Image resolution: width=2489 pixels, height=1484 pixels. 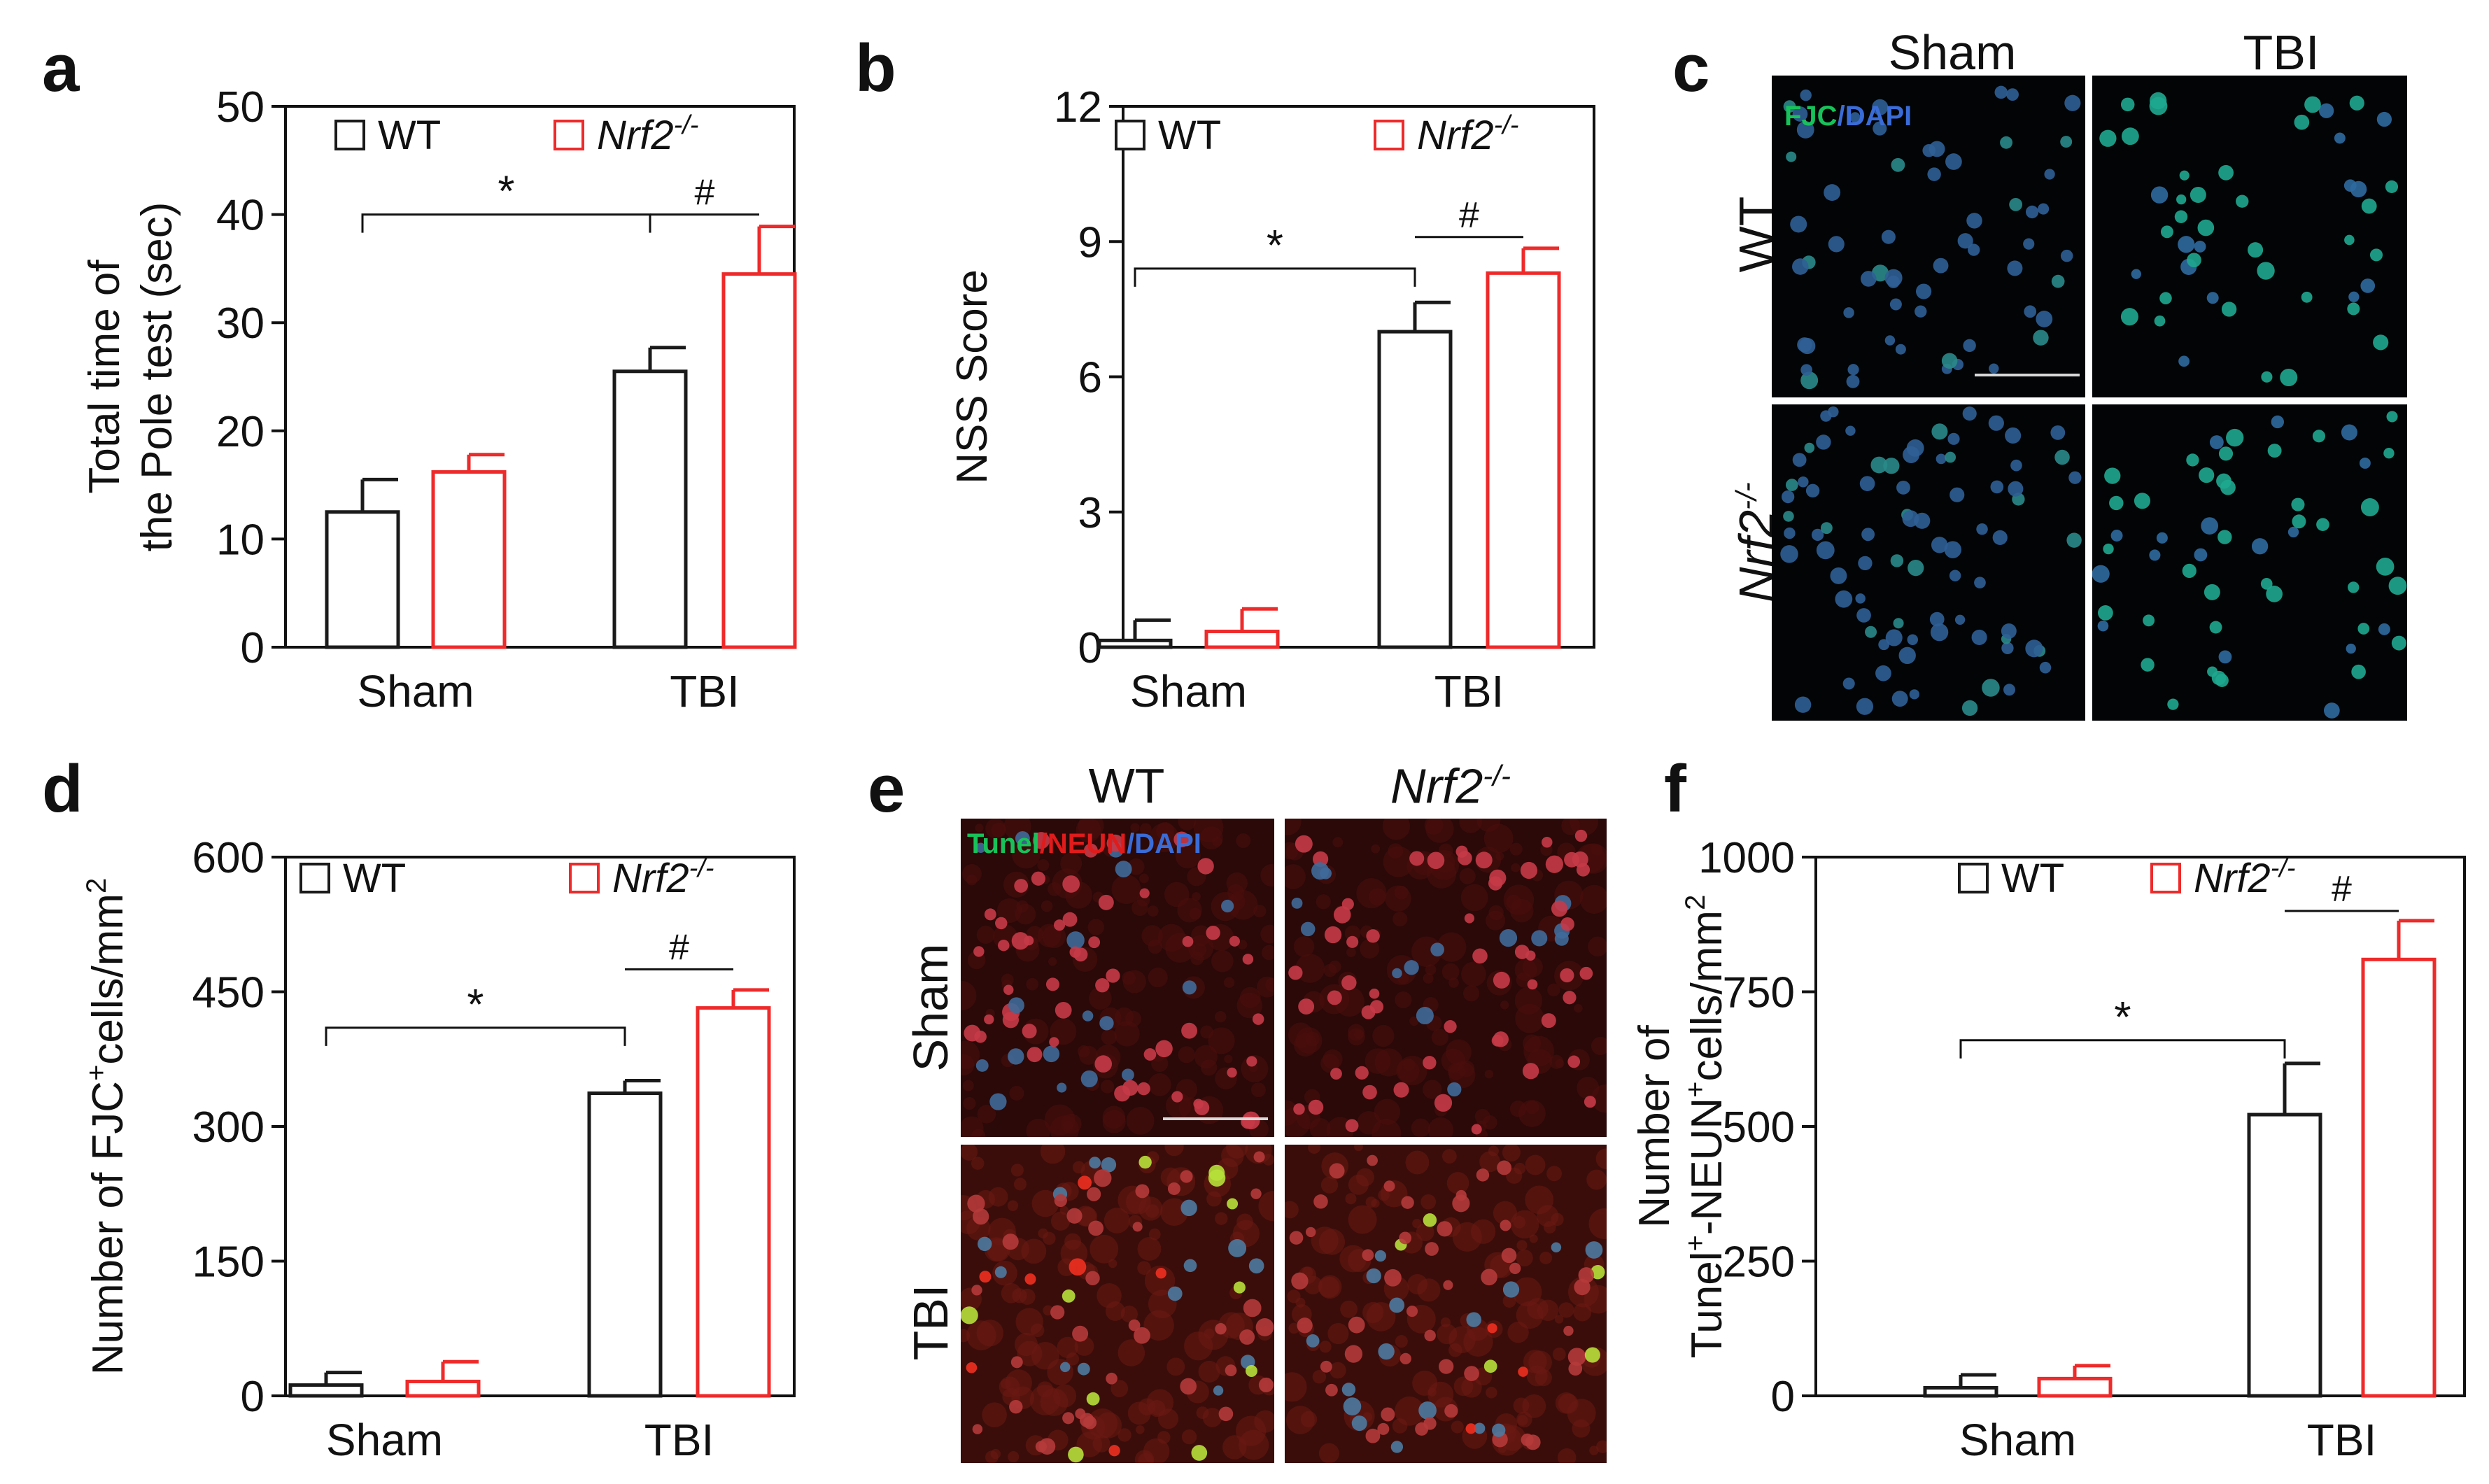 I want to click on panel-c-row-nrf2-sup: -/-, so click(x=1746, y=496).